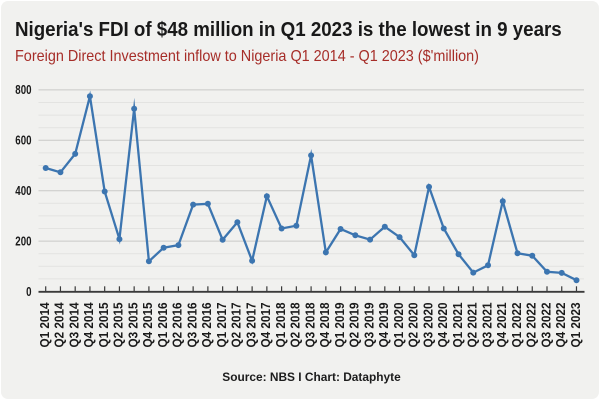 Image resolution: width=600 pixels, height=400 pixels. What do you see at coordinates (44, 325) in the screenshot?
I see `svg-text: Q1 2014` at bounding box center [44, 325].